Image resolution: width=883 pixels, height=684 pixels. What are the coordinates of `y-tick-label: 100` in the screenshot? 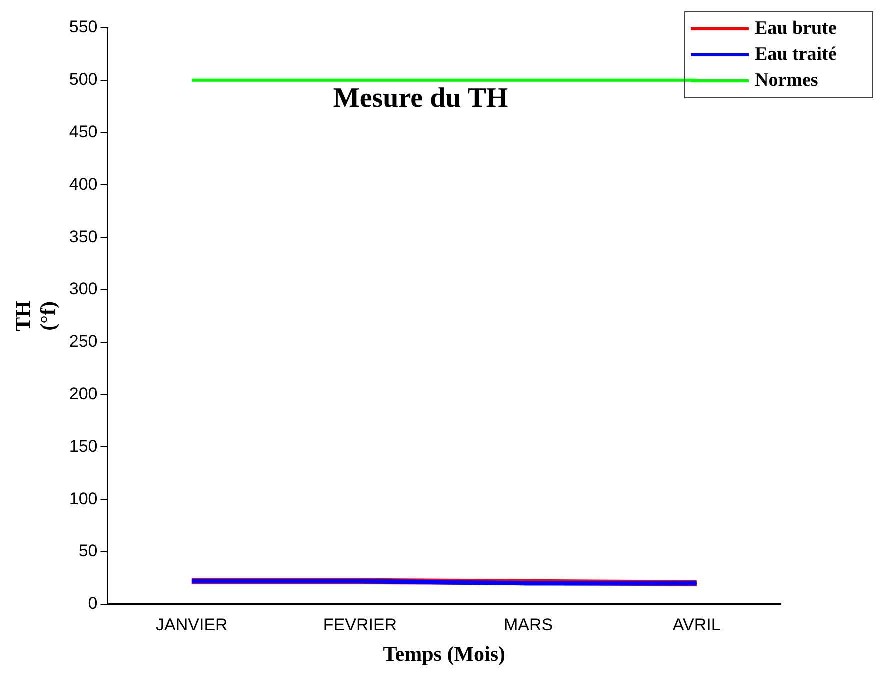 It's located at (83, 498).